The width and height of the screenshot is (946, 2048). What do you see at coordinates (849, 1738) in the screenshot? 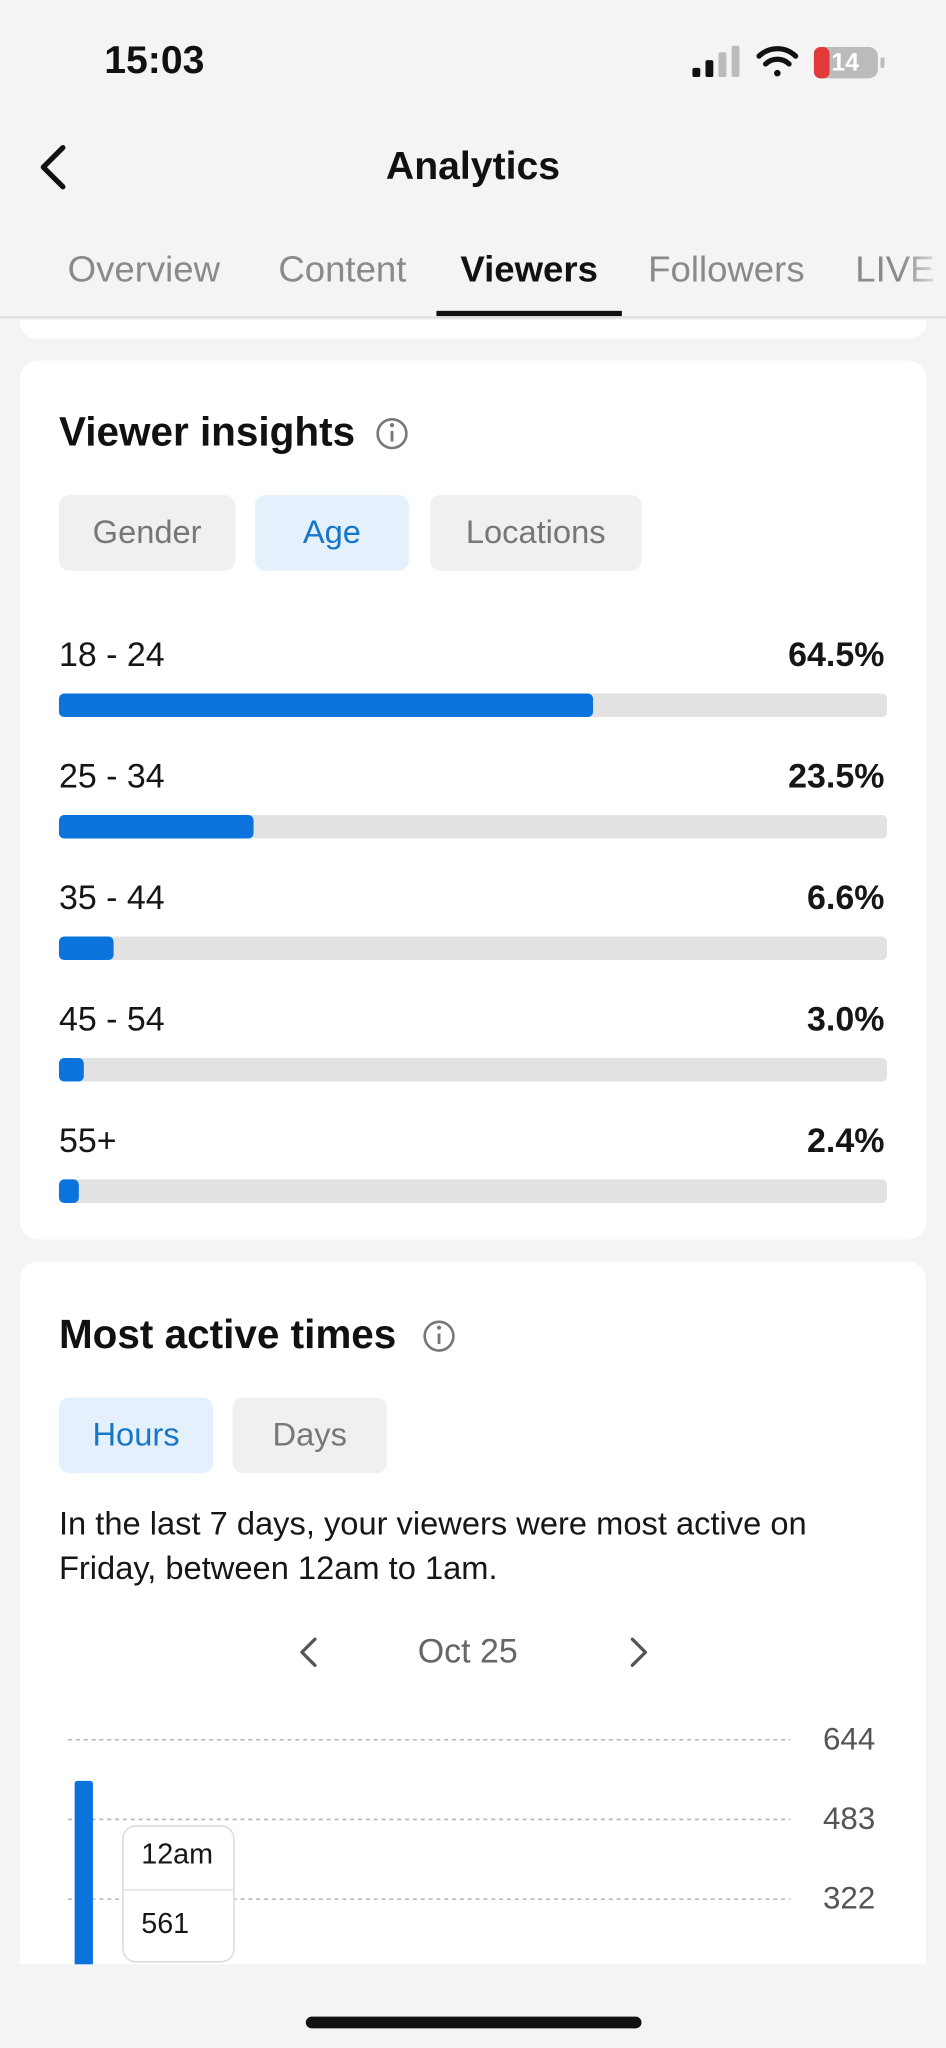
I see `y-tick-label: 644` at bounding box center [849, 1738].